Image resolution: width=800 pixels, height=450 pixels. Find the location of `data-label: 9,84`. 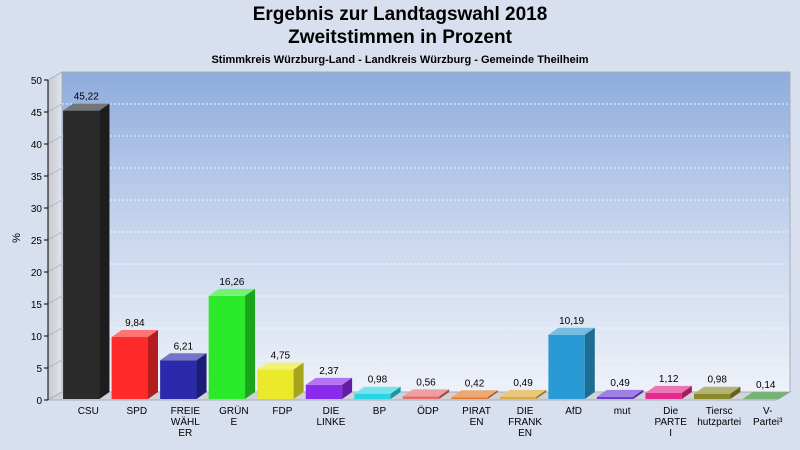

data-label: 9,84 is located at coordinates (135, 323).